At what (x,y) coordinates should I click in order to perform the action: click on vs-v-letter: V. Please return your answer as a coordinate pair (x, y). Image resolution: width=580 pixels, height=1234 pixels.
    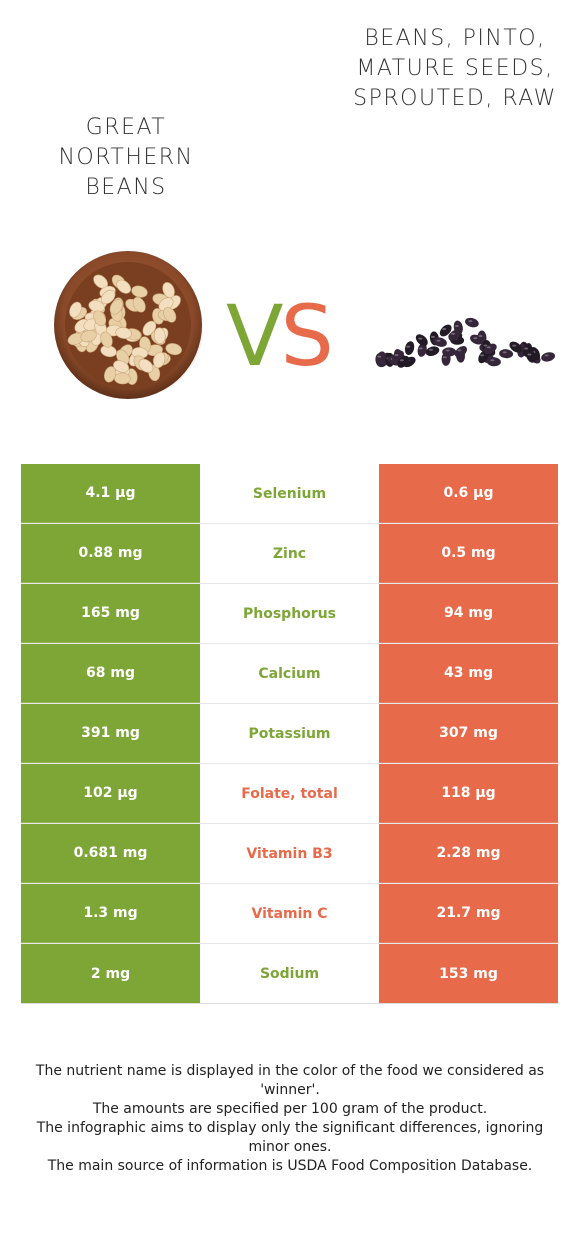
    Looking at the image, I should click on (254, 336).